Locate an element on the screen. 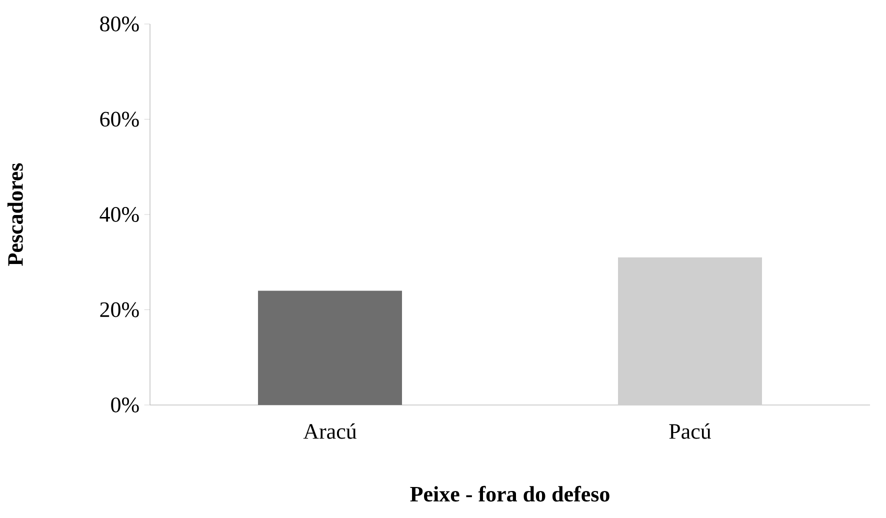  y-axis-title: Pescadores is located at coordinates (15, 214).